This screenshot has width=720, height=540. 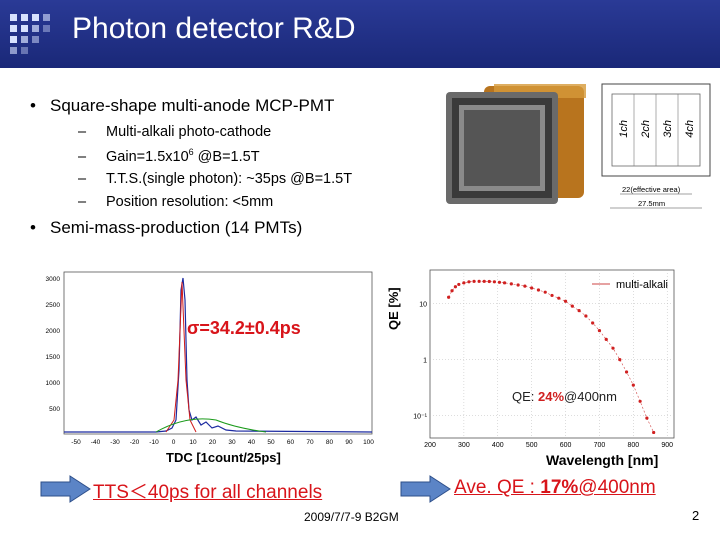 I want to click on tts-y-tick-label: 2500, so click(x=53, y=305).